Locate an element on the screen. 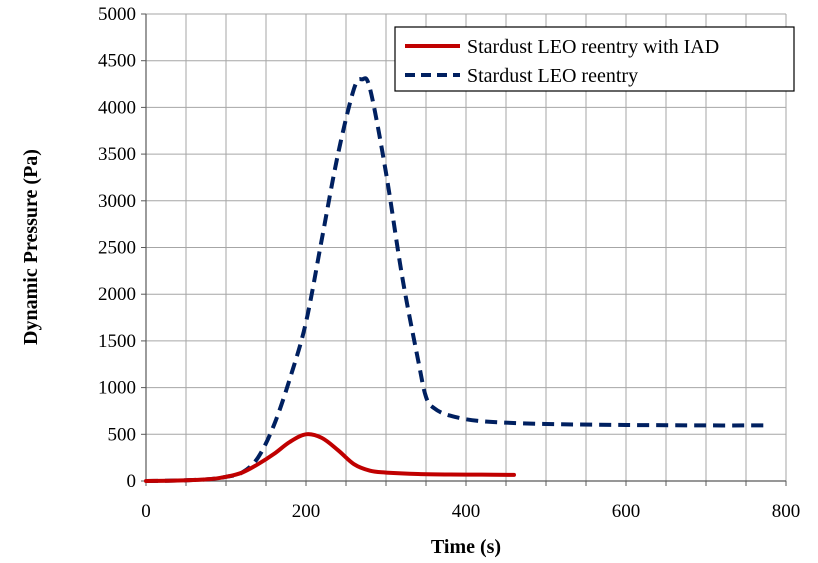 The width and height of the screenshot is (818, 563). x-tick-label: 200 is located at coordinates (306, 511).